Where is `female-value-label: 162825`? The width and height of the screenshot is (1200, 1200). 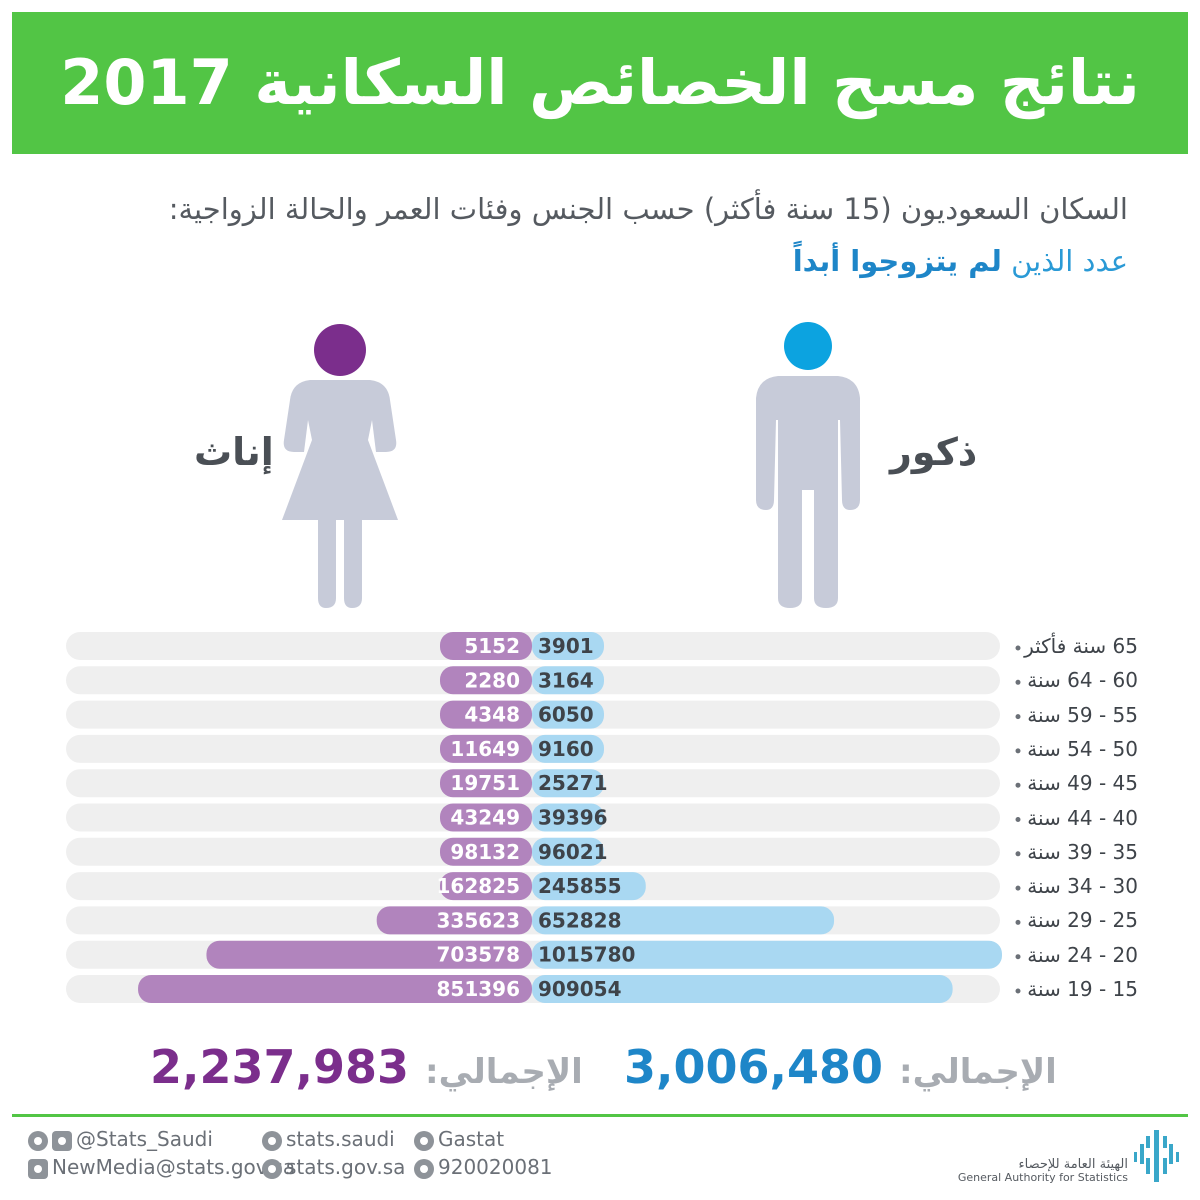
female-value-label: 162825 is located at coordinates (479, 886).